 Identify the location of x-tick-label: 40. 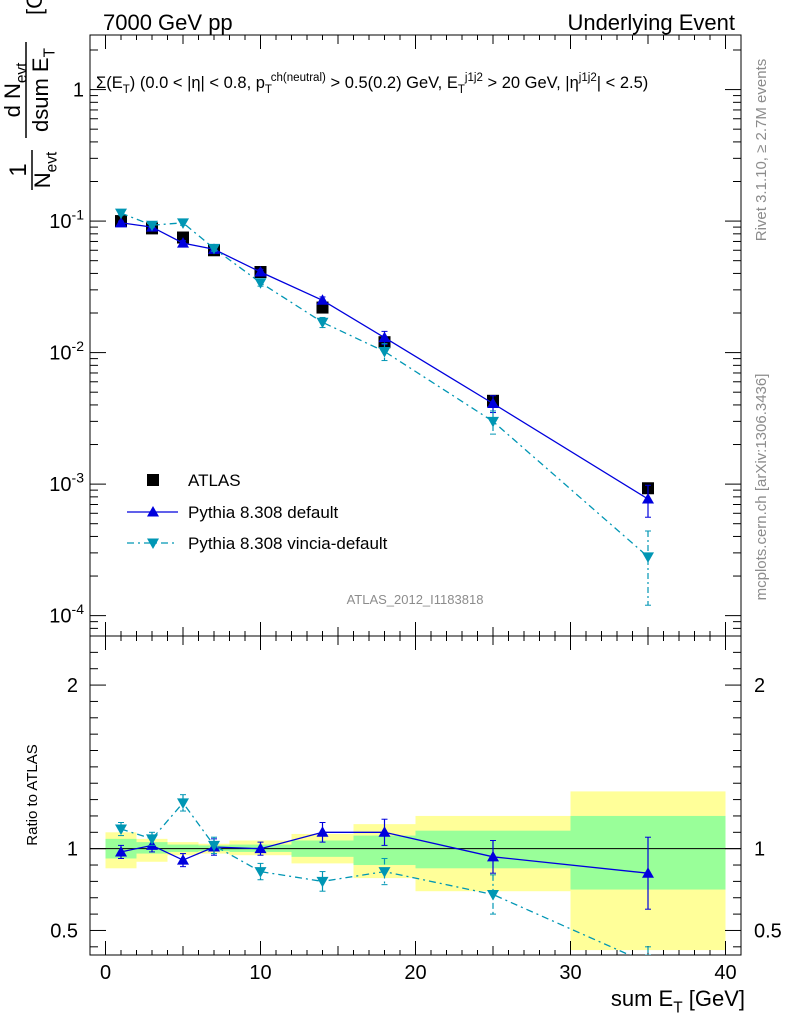
(725, 973).